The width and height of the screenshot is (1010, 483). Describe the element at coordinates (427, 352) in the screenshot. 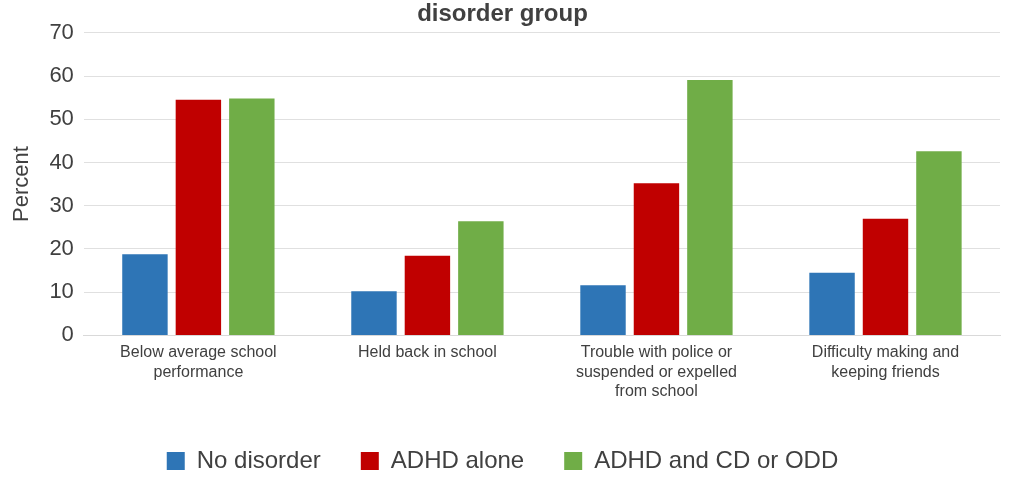

I see `x-tick-label: Held back in school` at that location.